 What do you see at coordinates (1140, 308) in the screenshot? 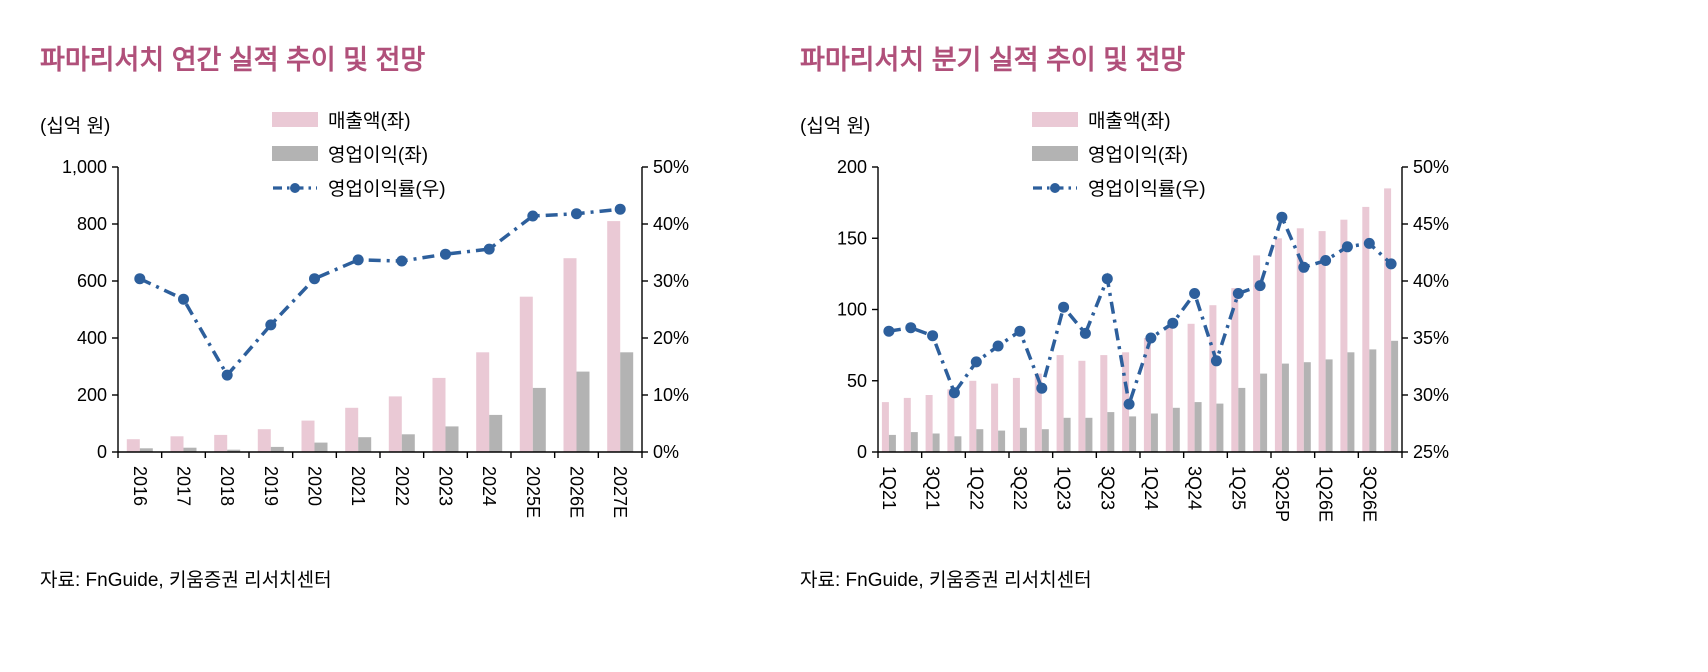
I see `opm-line` at bounding box center [1140, 308].